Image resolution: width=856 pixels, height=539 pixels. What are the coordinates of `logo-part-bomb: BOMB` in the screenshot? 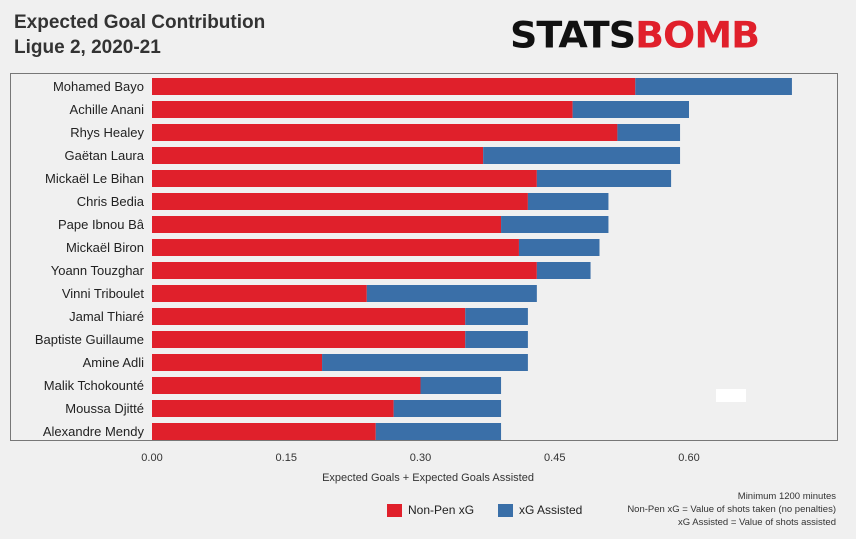 It's located at (697, 35).